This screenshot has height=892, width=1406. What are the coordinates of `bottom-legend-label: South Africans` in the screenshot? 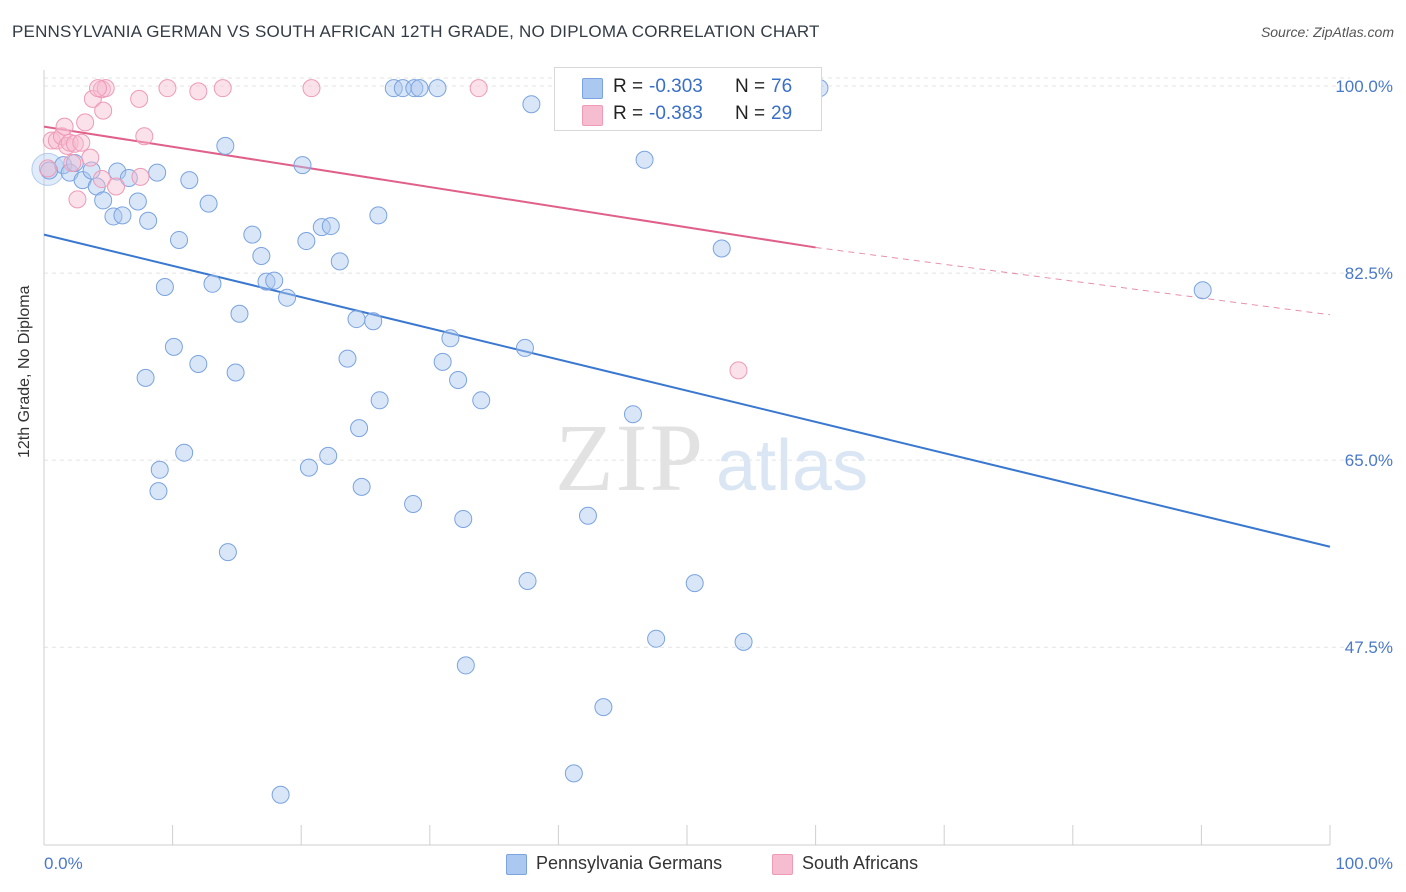 It's located at (860, 863).